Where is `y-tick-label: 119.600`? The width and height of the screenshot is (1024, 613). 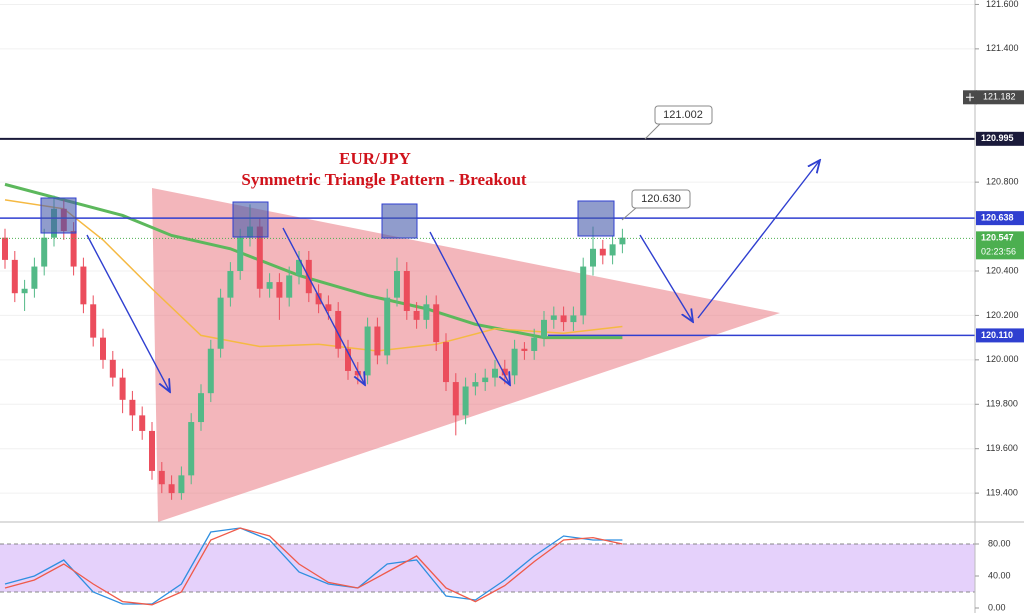
y-tick-label: 119.600 is located at coordinates (1002, 448).